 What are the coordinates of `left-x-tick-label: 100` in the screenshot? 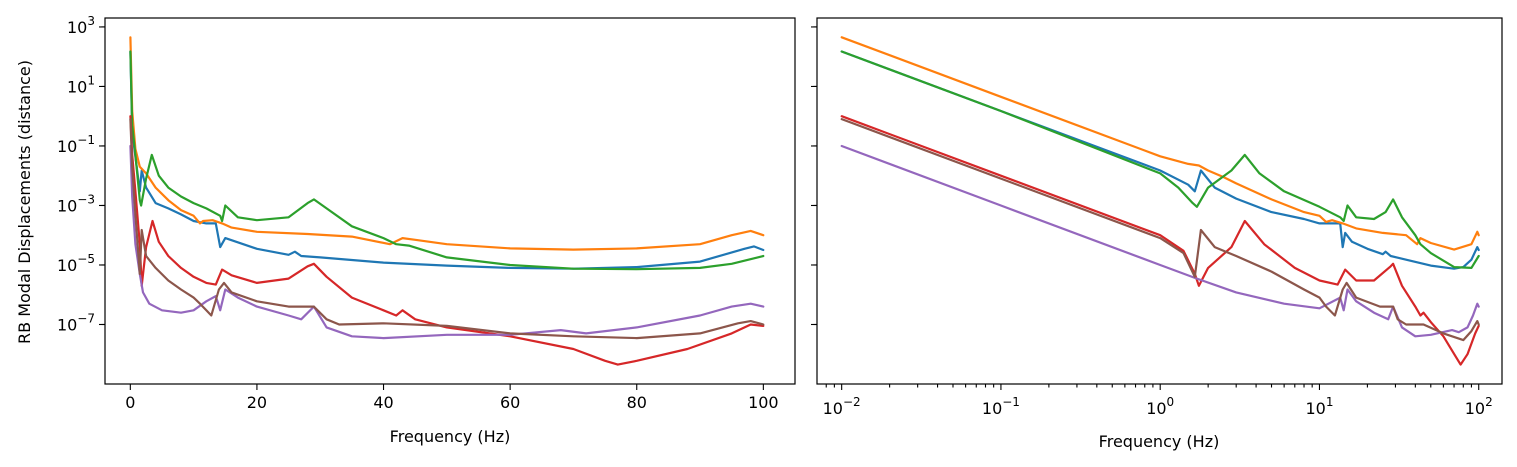 It's located at (763, 402).